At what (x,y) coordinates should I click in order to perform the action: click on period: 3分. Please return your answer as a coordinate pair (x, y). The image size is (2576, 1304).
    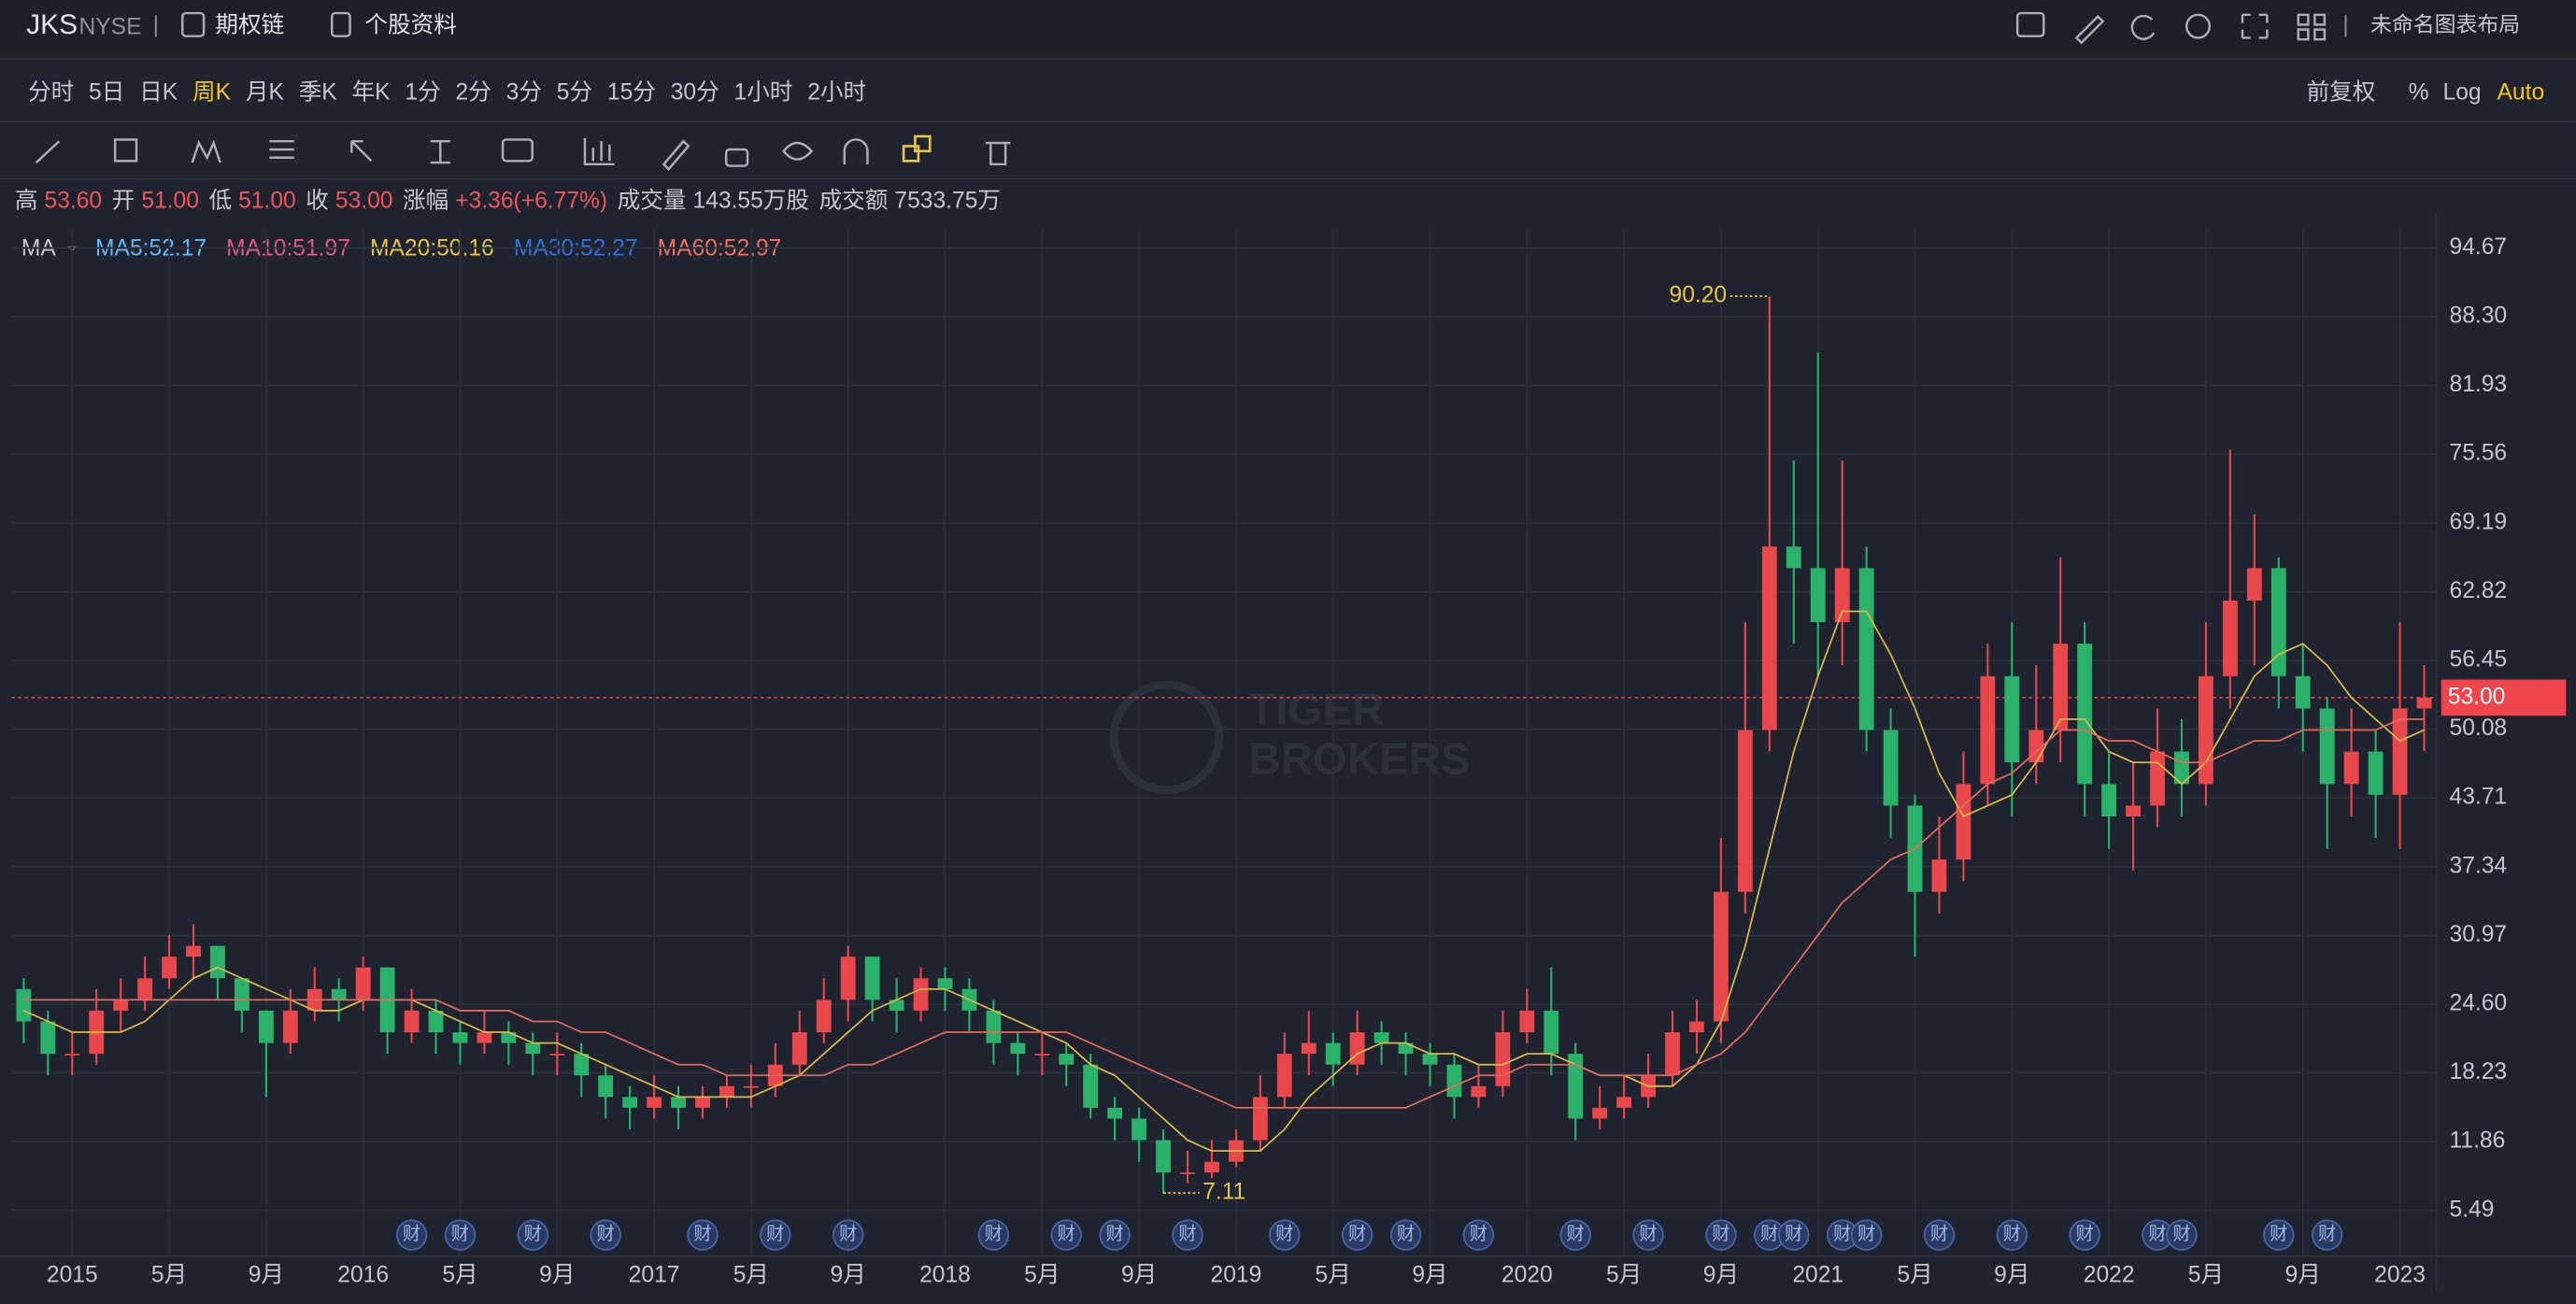
    Looking at the image, I should click on (524, 92).